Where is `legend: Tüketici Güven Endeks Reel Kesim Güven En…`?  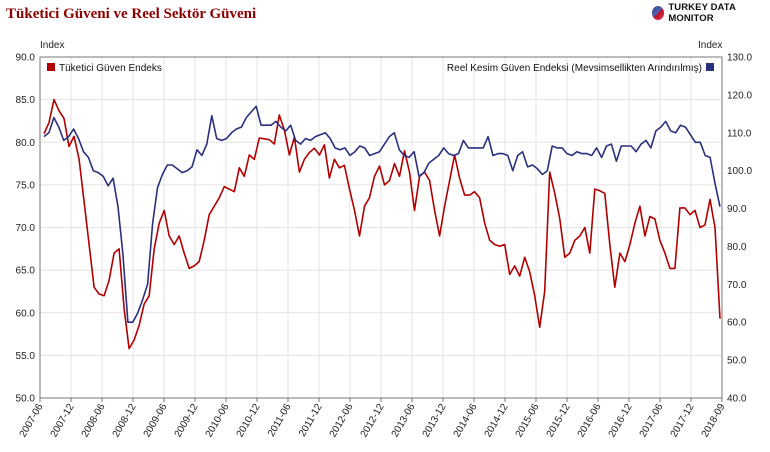
legend: Tüketici Güven Endeks Reel Kesim Güven En… is located at coordinates (380, 68).